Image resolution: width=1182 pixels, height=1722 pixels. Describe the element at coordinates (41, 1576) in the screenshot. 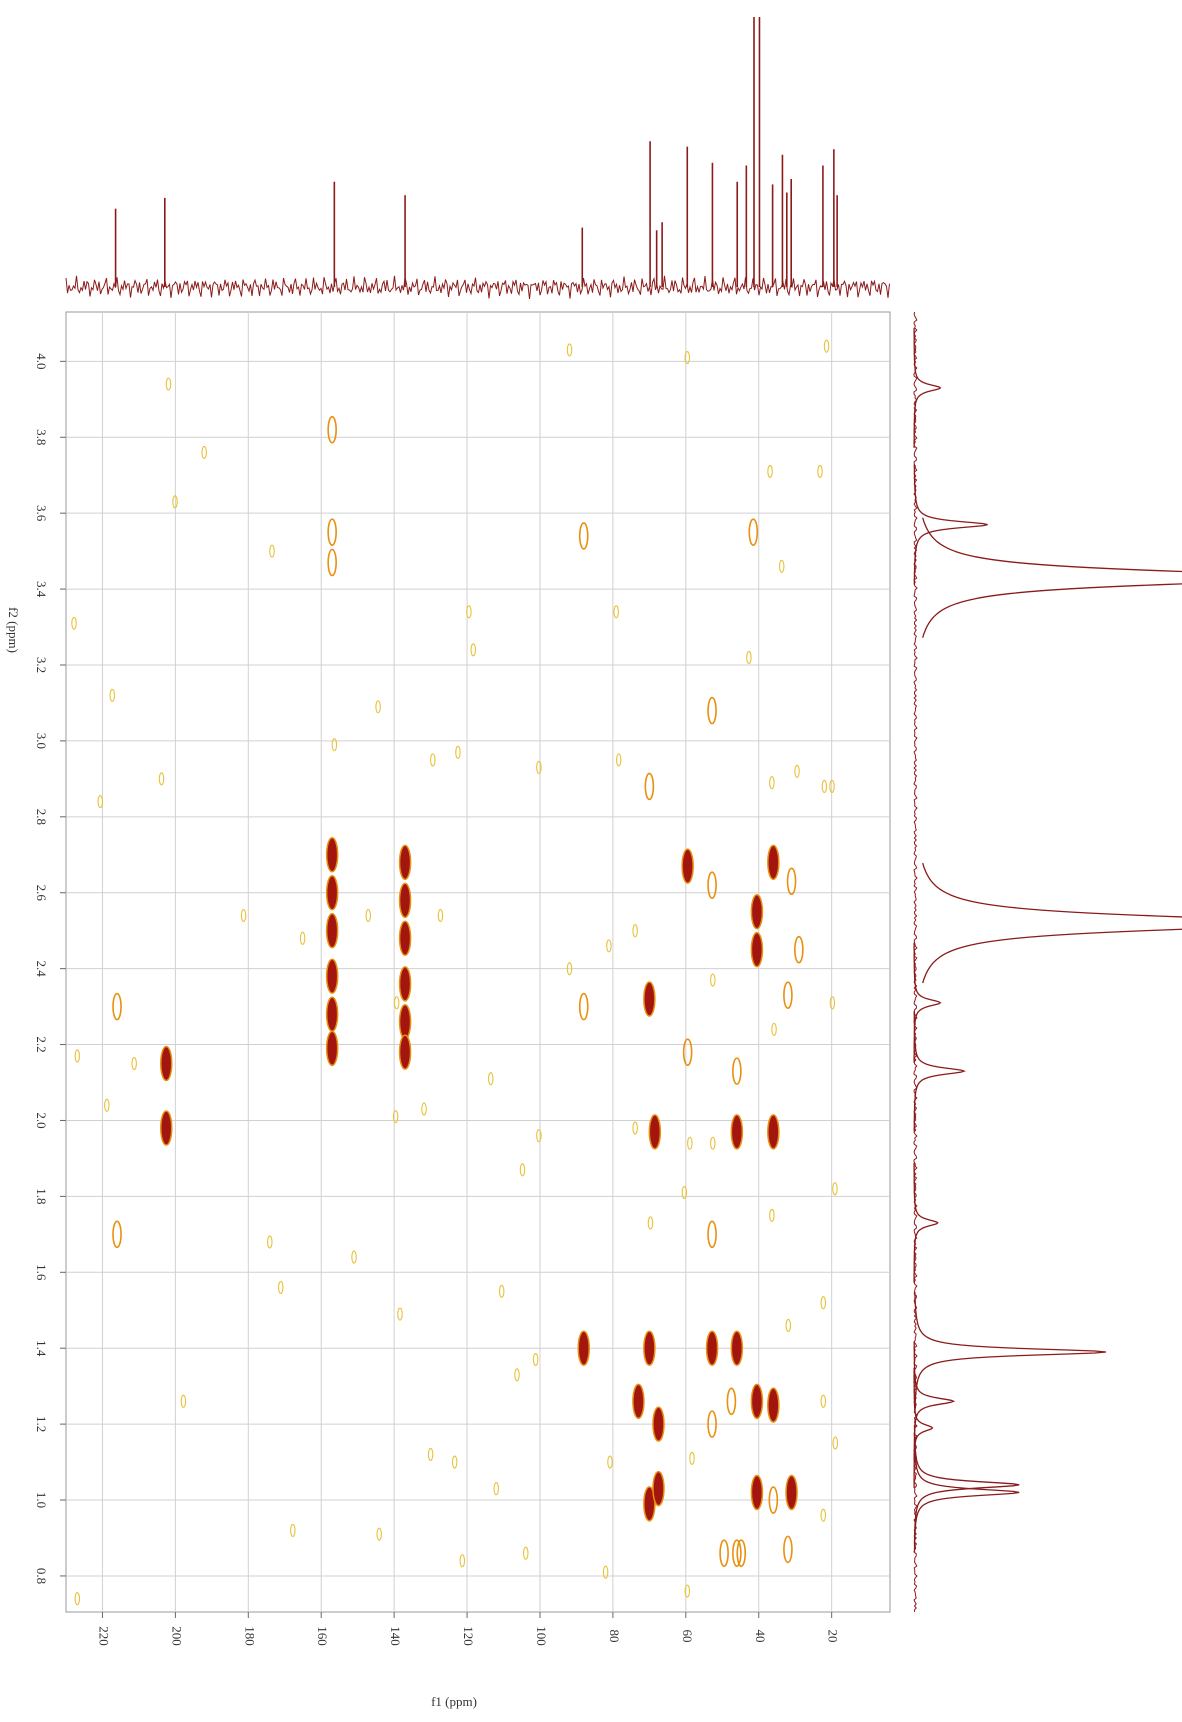

I see `y-tick-label: 0.8` at that location.